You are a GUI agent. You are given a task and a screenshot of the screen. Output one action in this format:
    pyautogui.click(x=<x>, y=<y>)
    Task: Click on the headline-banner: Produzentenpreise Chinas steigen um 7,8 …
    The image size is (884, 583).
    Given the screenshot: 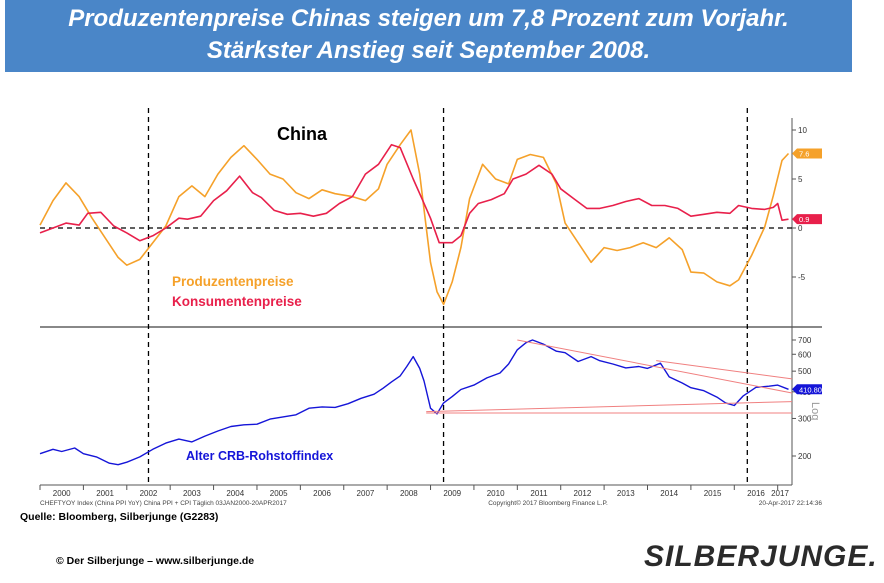 What is the action you would take?
    pyautogui.click(x=428, y=36)
    